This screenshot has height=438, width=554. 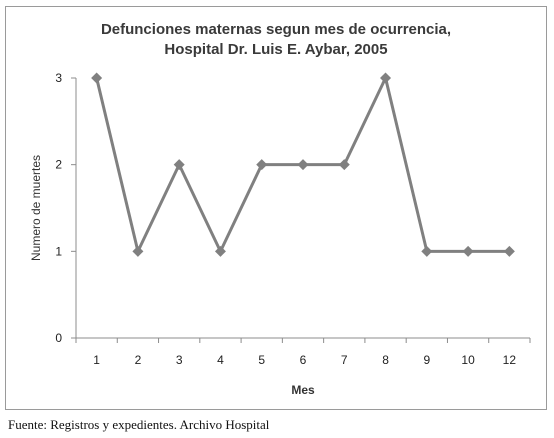 What do you see at coordinates (385, 360) in the screenshot?
I see `x-tick-label: 8` at bounding box center [385, 360].